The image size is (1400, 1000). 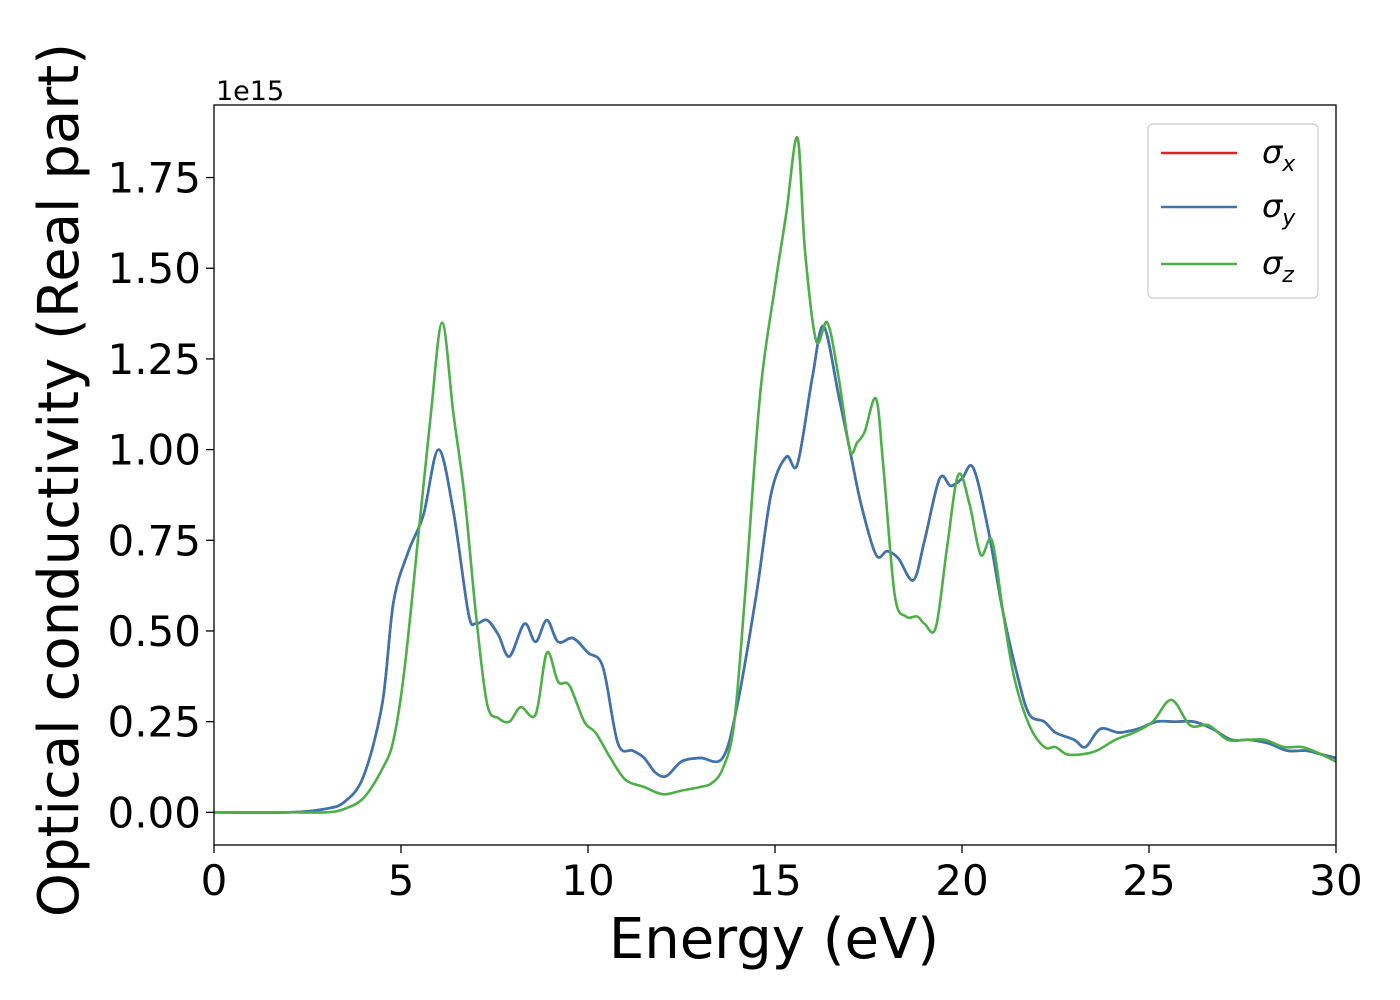 What do you see at coordinates (59, 480) in the screenshot?
I see `y-axis-label: Optical conductivity (Real part)` at bounding box center [59, 480].